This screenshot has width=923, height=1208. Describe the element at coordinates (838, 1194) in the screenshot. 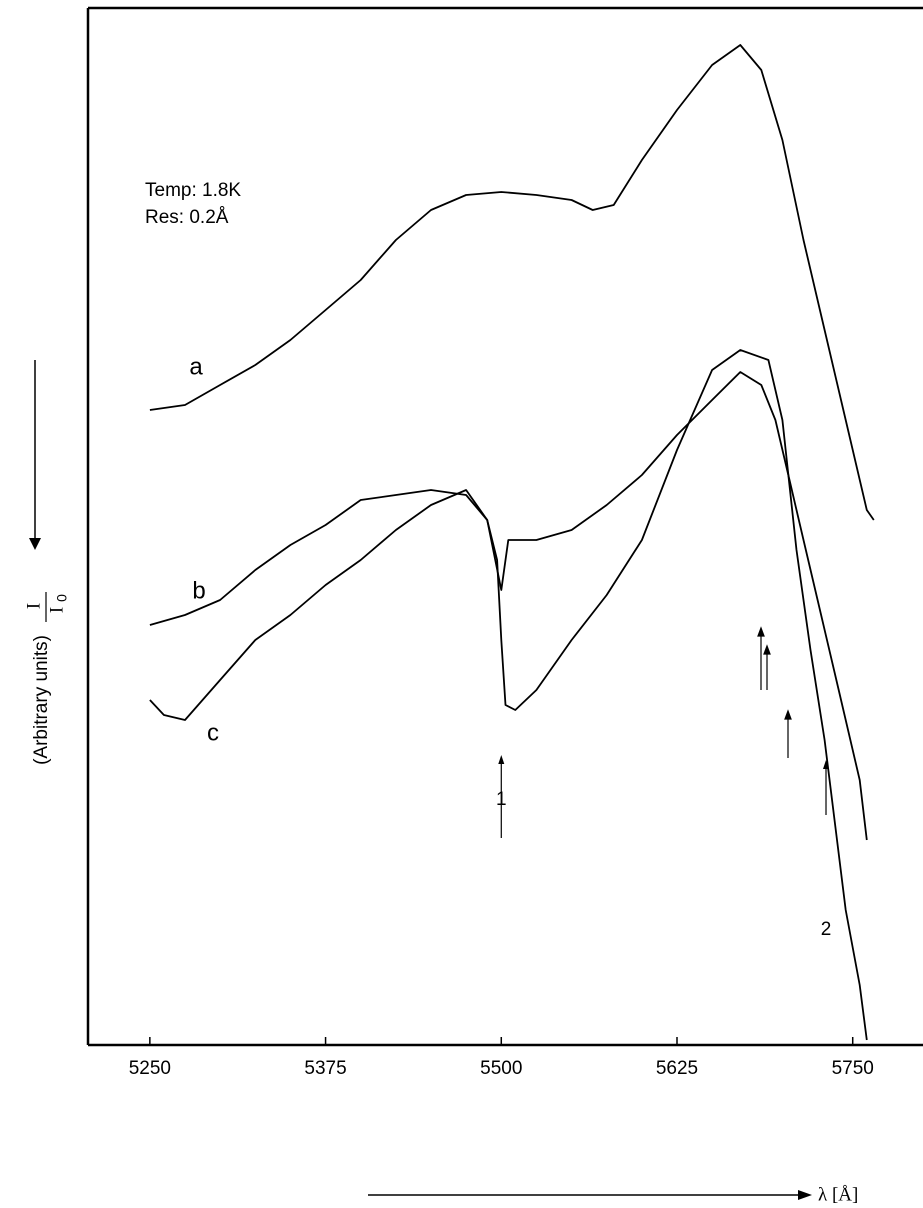

I see `x-label: λ [Å]` at that location.